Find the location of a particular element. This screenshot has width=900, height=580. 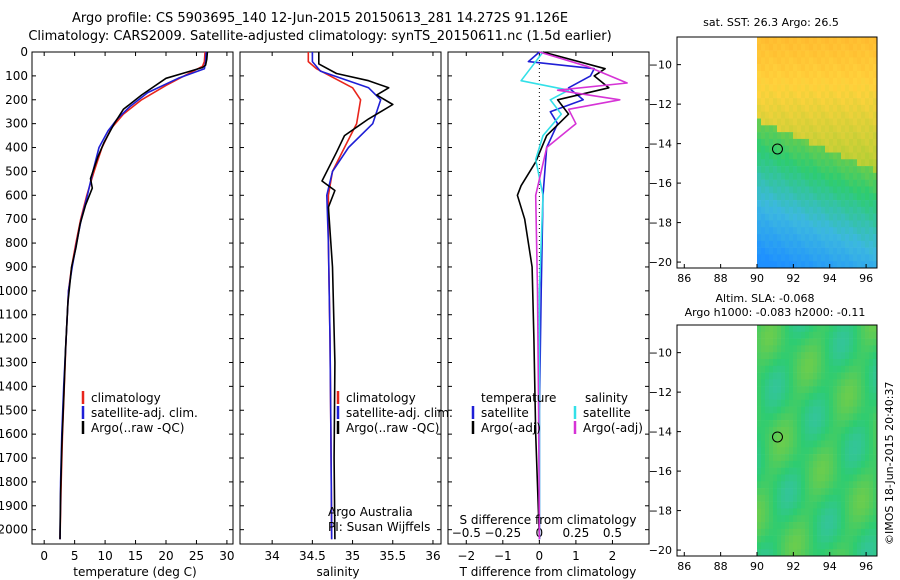

depth-tick-label: 1000 is located at coordinates (14, 291).